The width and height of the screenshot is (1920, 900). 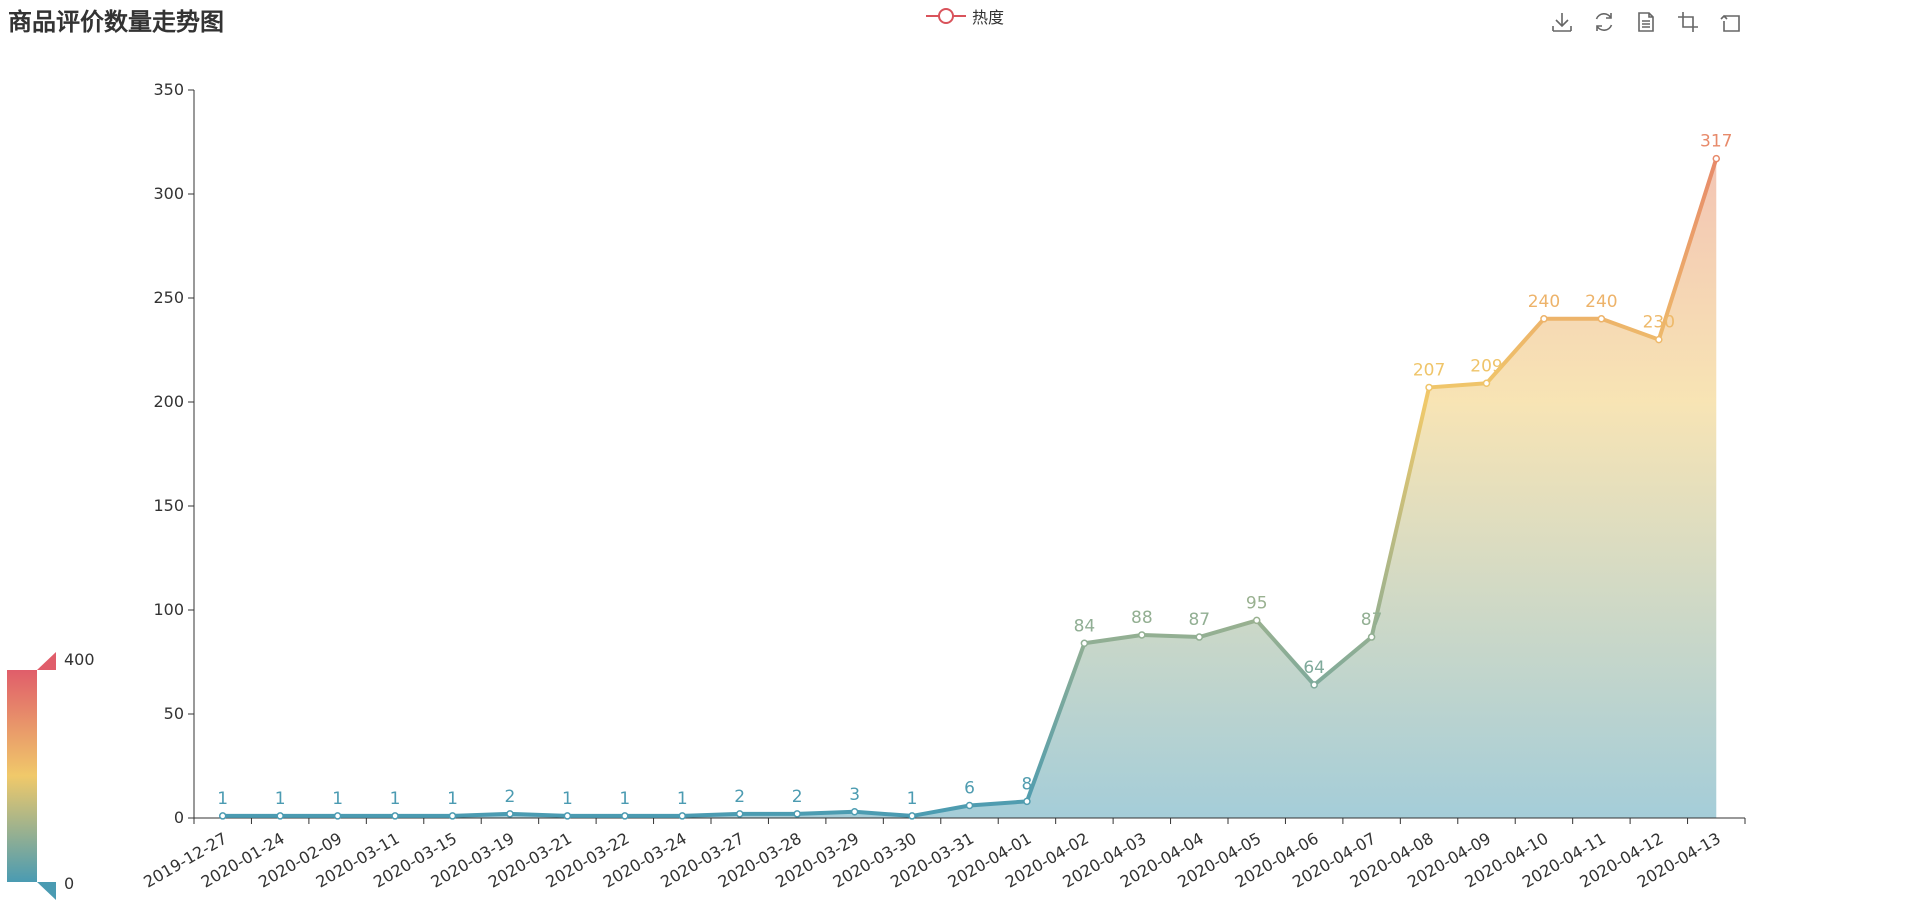 I want to click on visual-map-gradient, so click(x=22, y=776).